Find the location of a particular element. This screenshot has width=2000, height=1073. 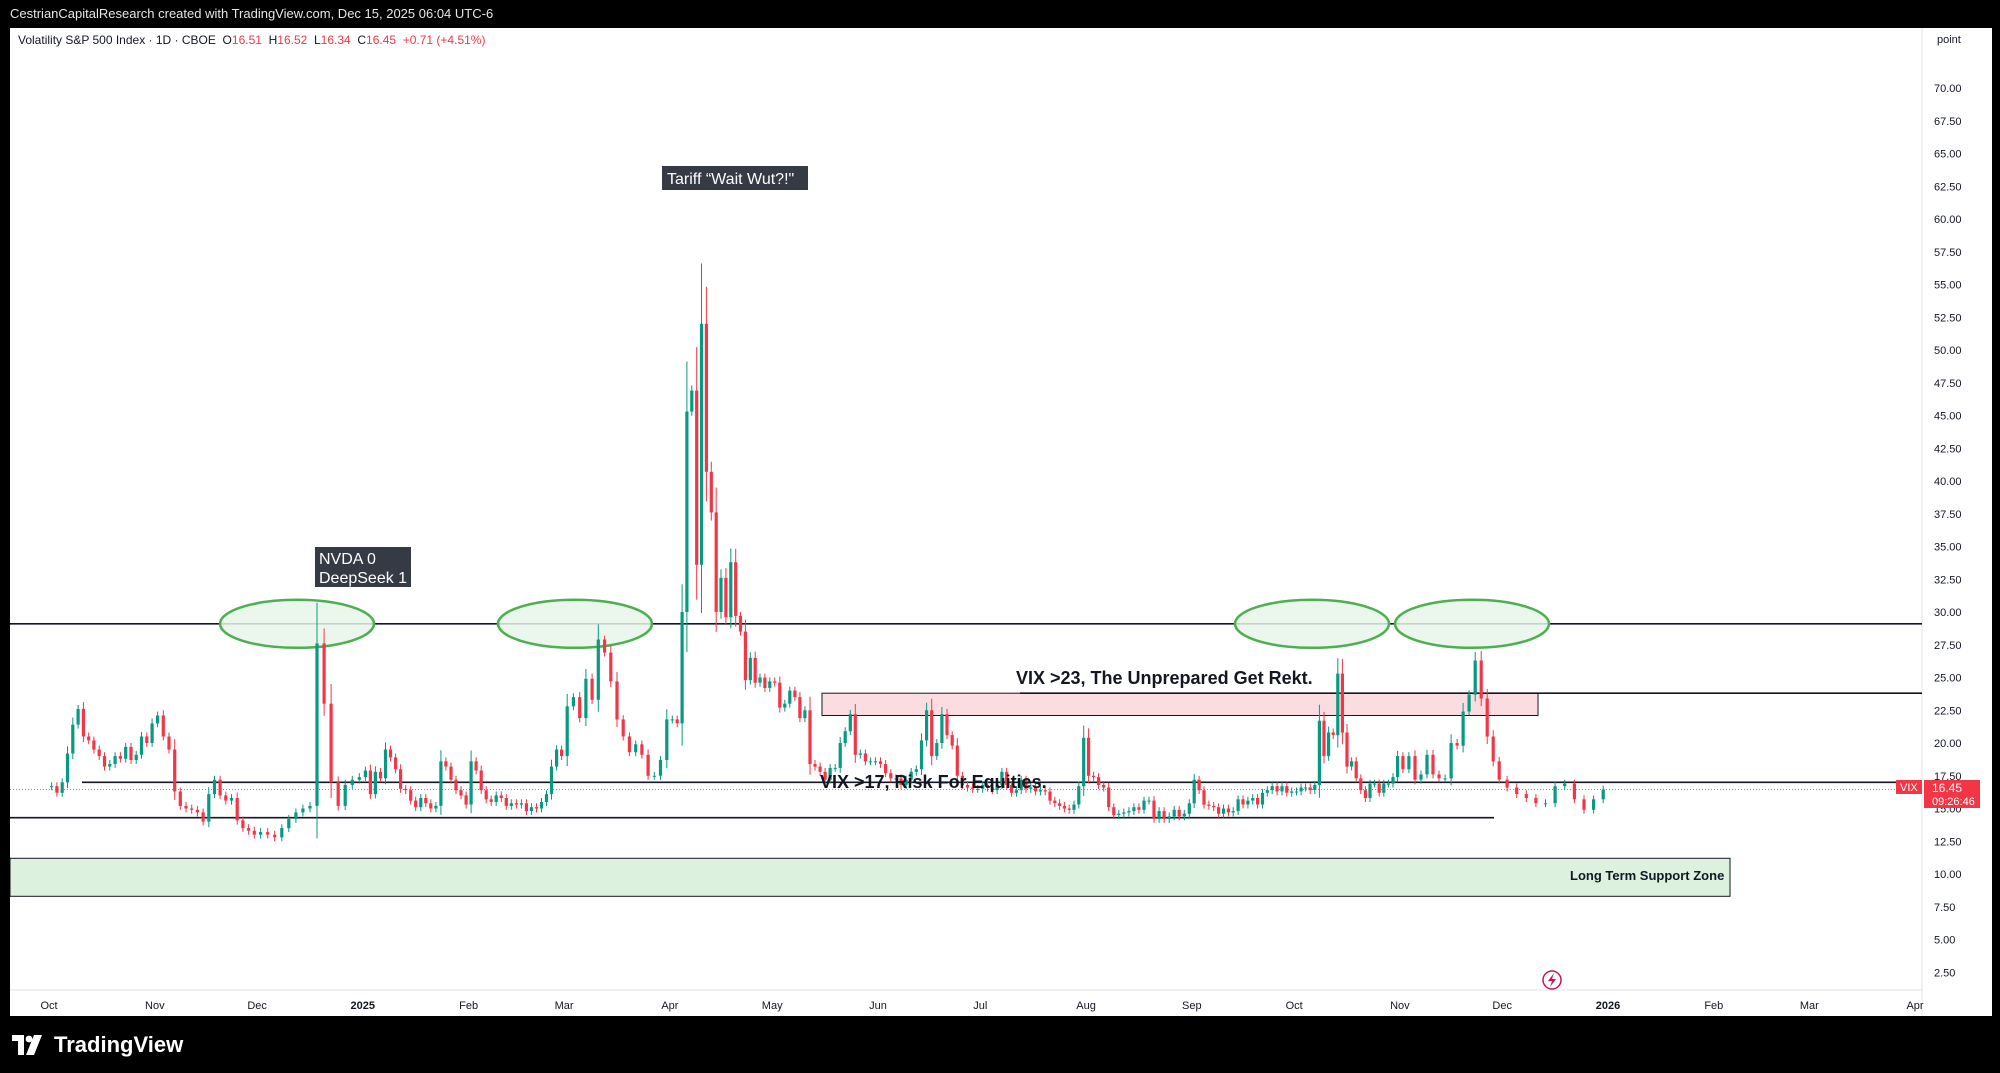

time-tick-2: Dec is located at coordinates (257, 1006).